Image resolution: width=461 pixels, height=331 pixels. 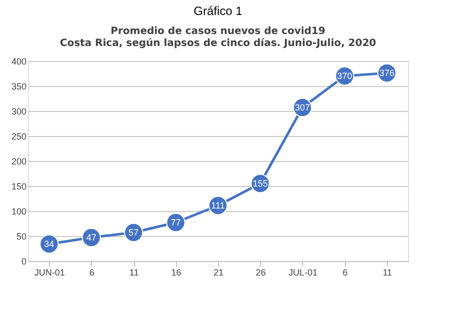 I want to click on data-label: 34, so click(x=49, y=244).